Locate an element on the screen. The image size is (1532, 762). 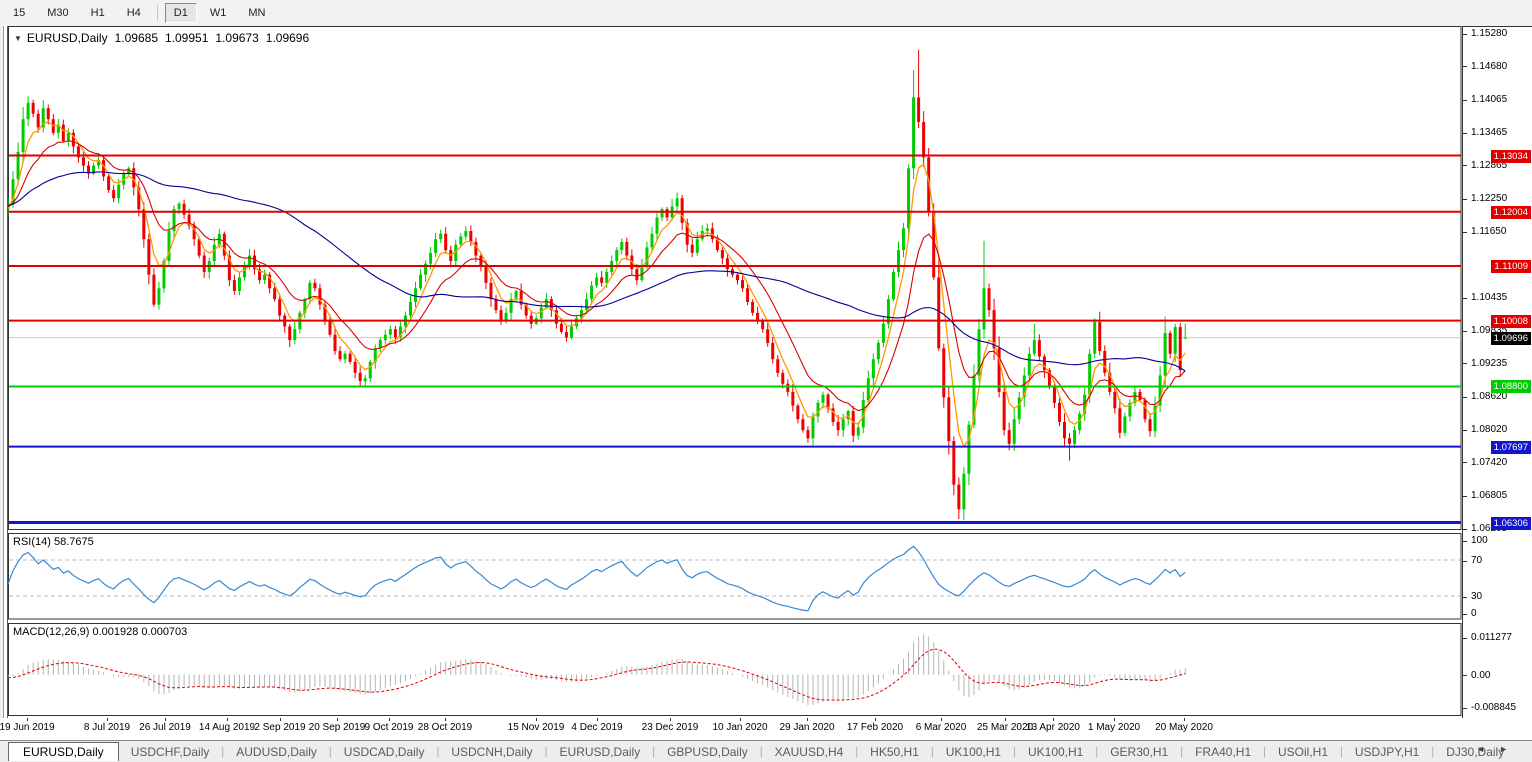
macd-tick-label: -0.008845 is located at coordinates (1494, 707).